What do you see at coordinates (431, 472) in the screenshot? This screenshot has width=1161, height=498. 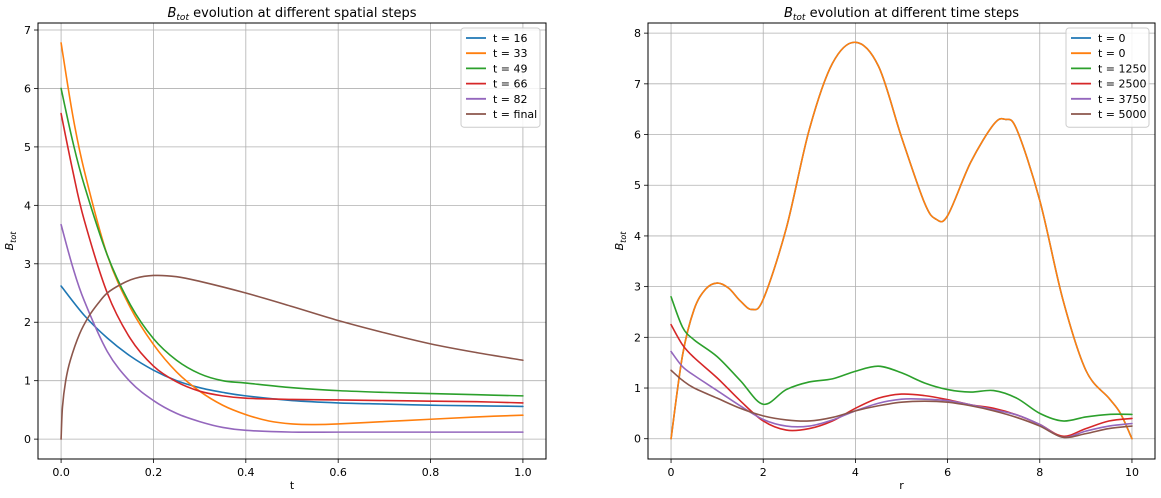 I see `x-tick-label: 0.8` at bounding box center [431, 472].